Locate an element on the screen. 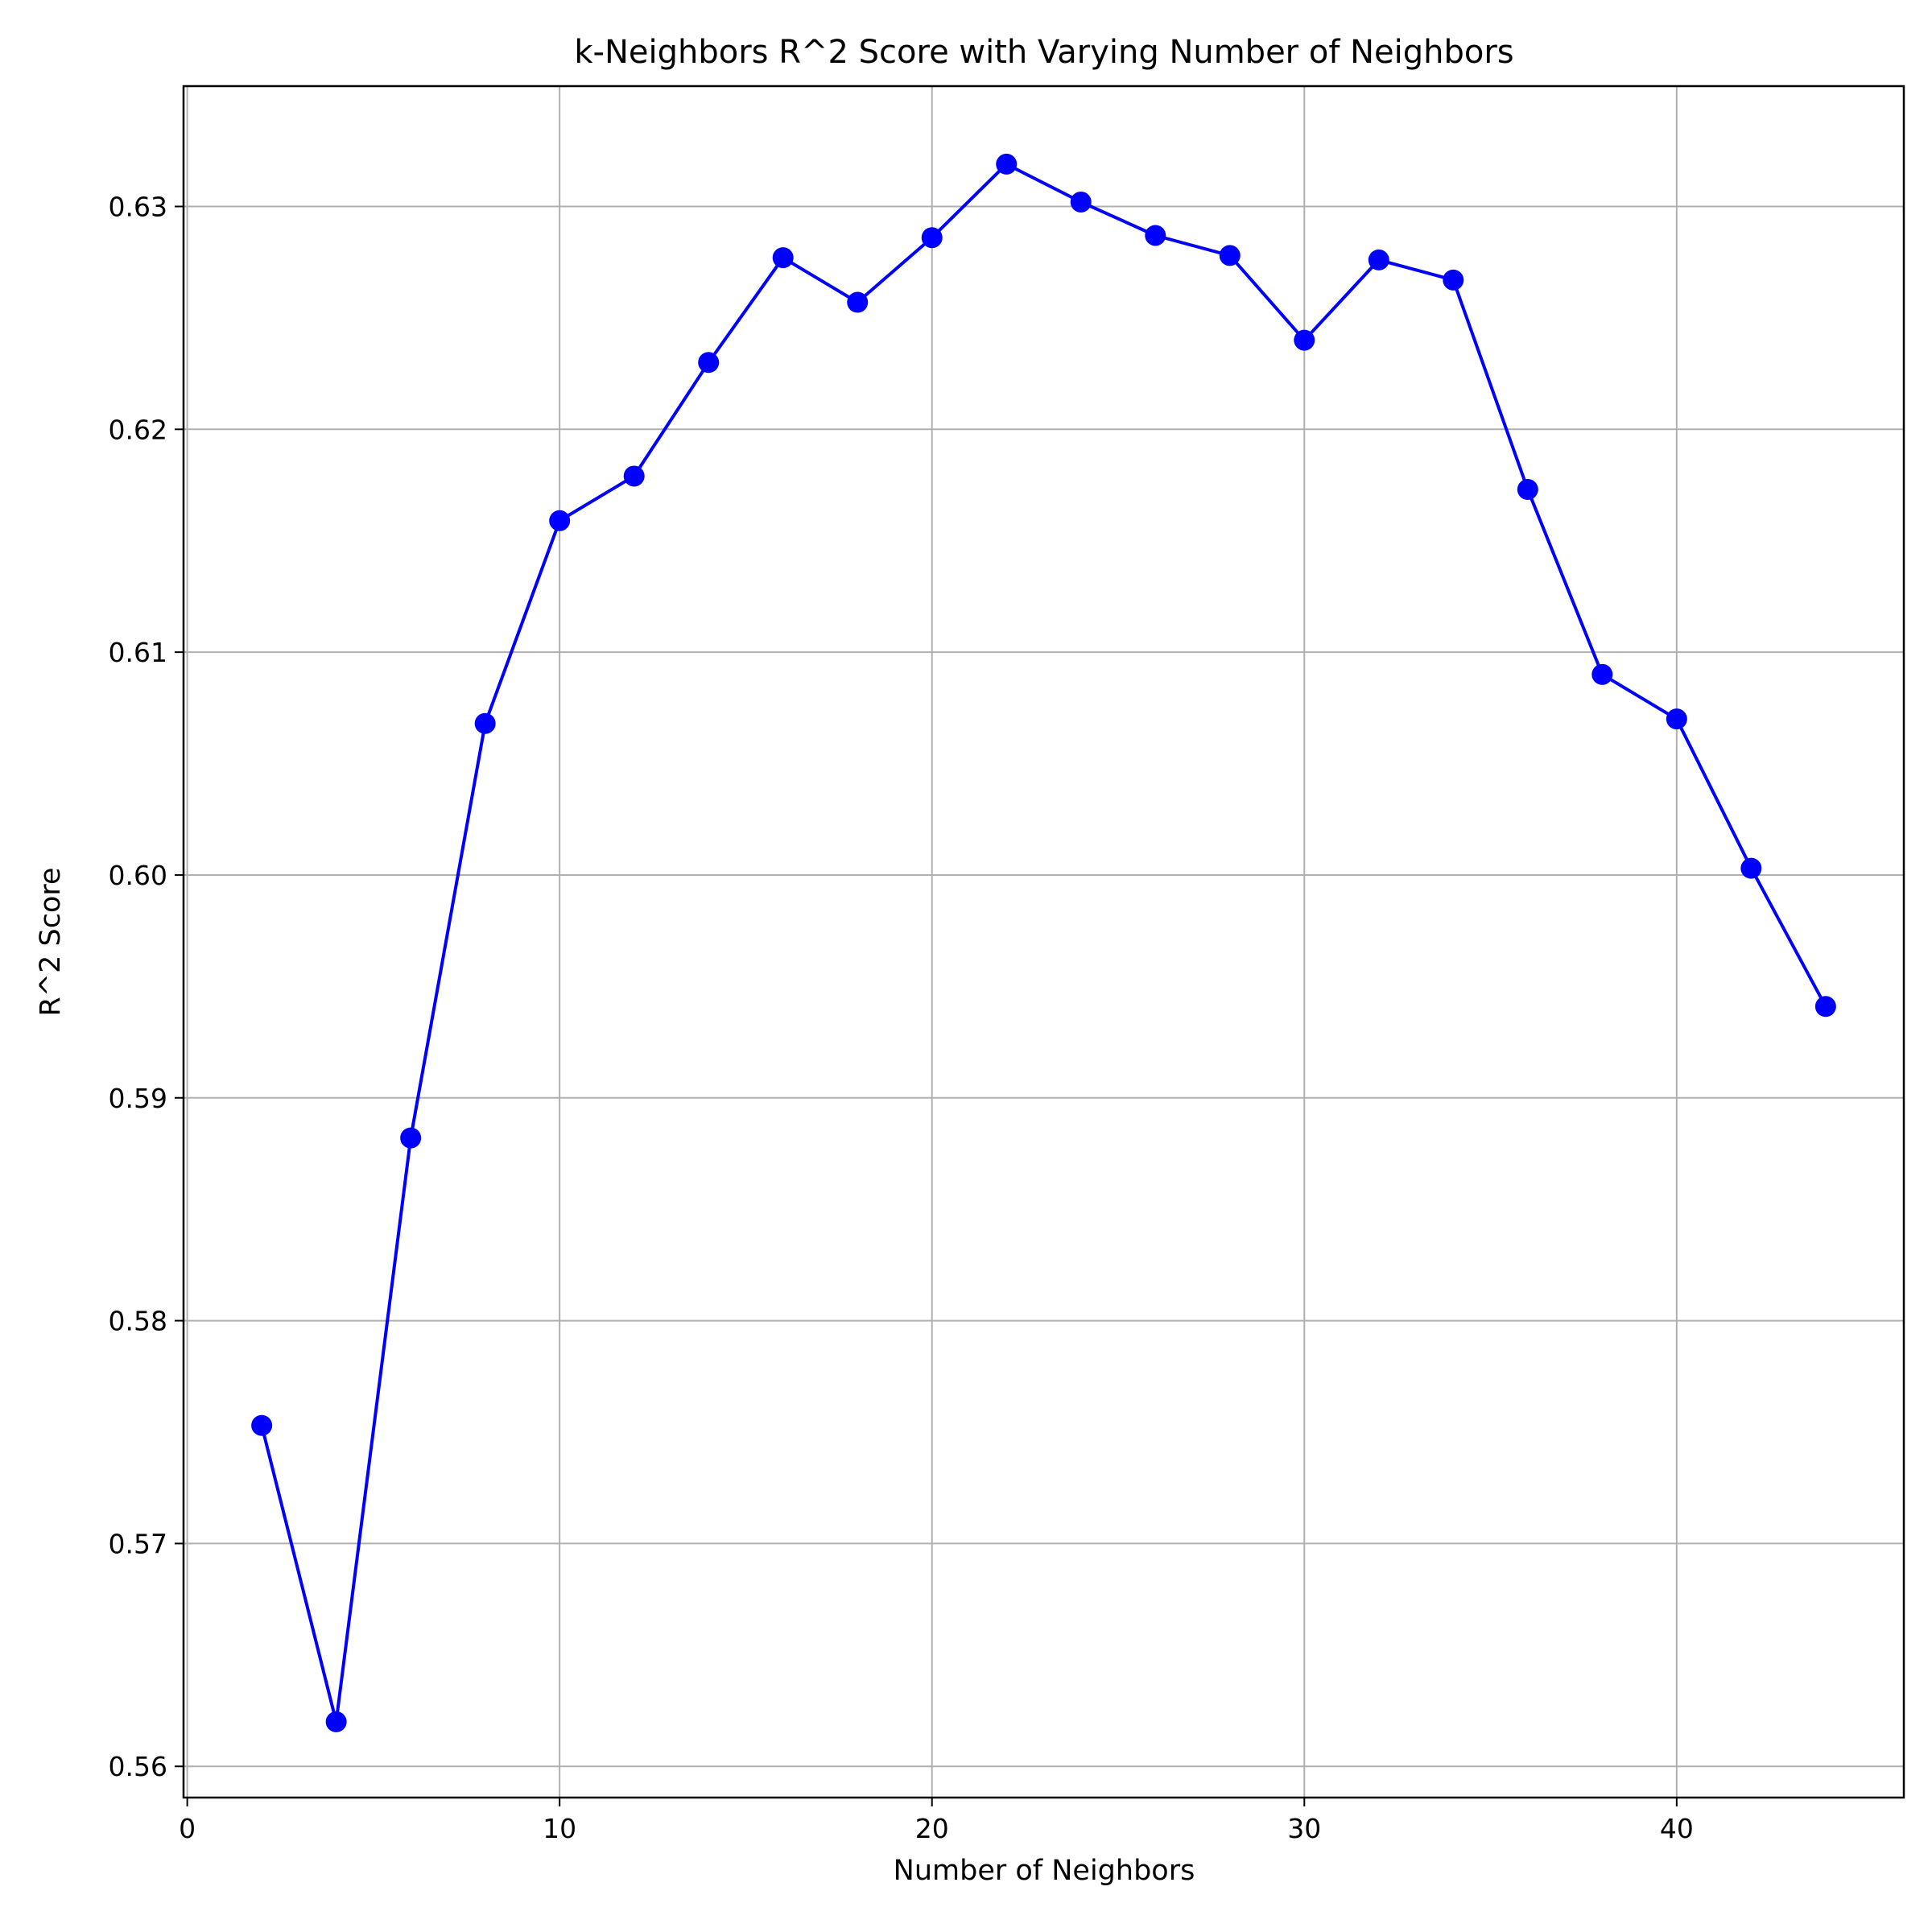 The image size is (1932, 1932). x-tick-label: 30 is located at coordinates (1304, 1828).